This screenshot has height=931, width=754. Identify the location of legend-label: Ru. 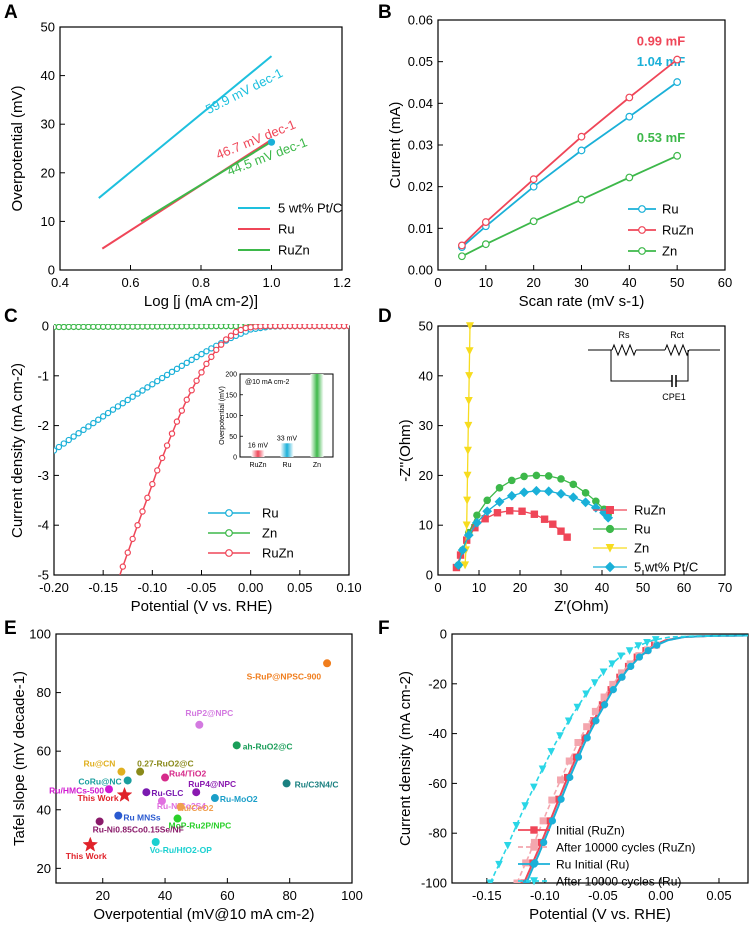
(670, 209).